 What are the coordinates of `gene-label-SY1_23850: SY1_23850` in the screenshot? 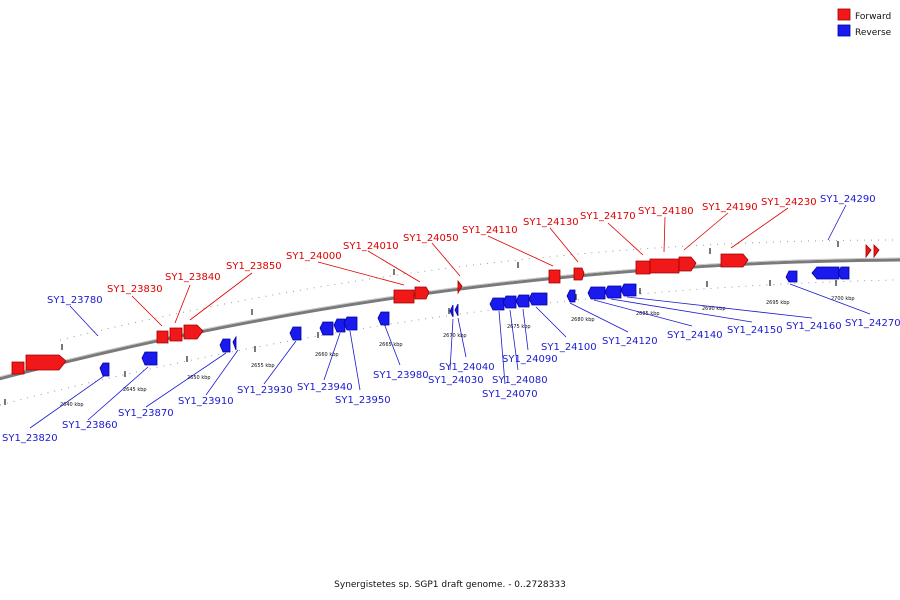 It's located at (254, 266).